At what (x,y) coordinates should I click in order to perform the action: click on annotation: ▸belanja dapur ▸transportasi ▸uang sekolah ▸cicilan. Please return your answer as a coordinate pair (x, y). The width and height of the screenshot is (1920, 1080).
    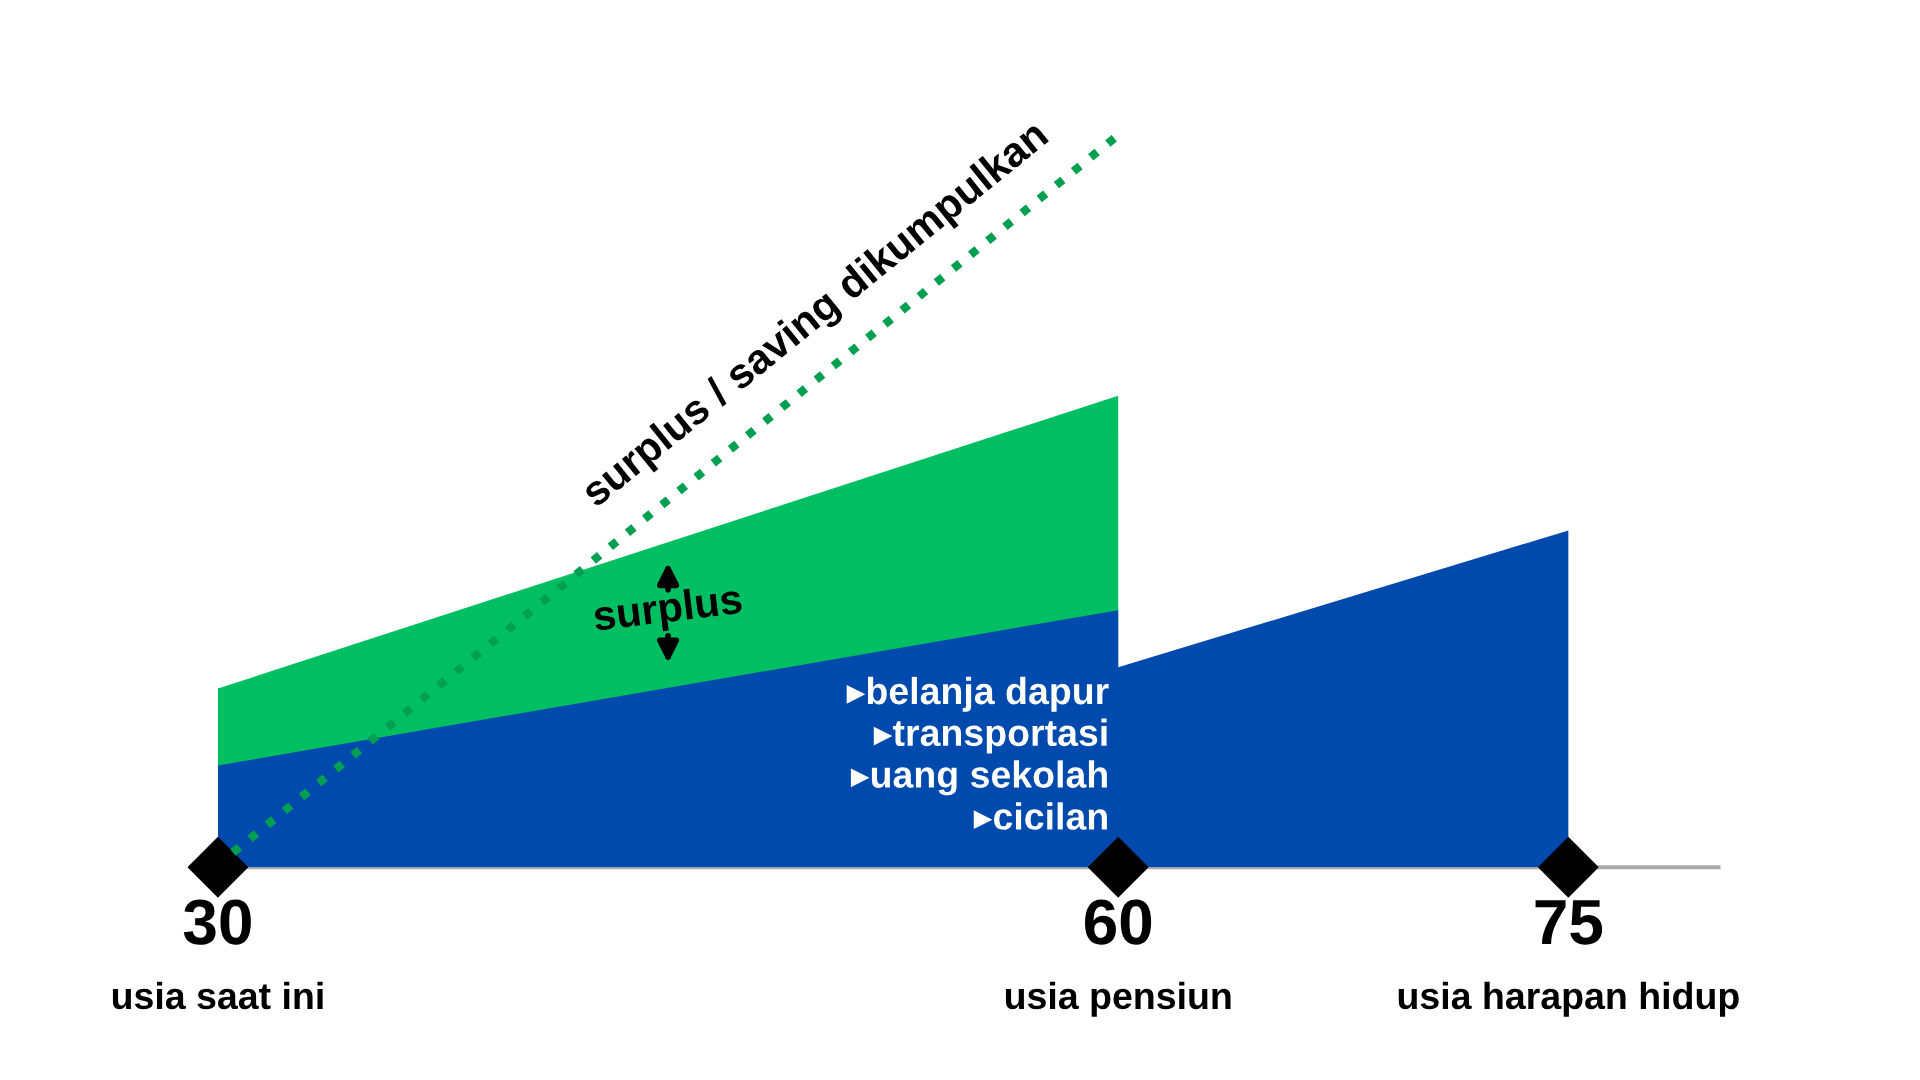
    Looking at the image, I should click on (977, 753).